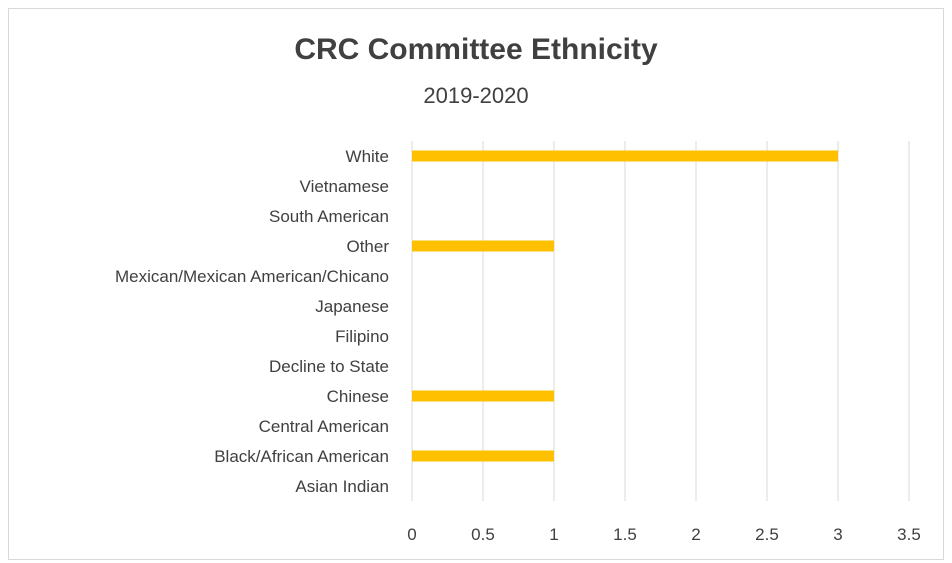 The image size is (952, 563). Describe the element at coordinates (476, 95) in the screenshot. I see `chart-subtitle: 2019-2020` at that location.